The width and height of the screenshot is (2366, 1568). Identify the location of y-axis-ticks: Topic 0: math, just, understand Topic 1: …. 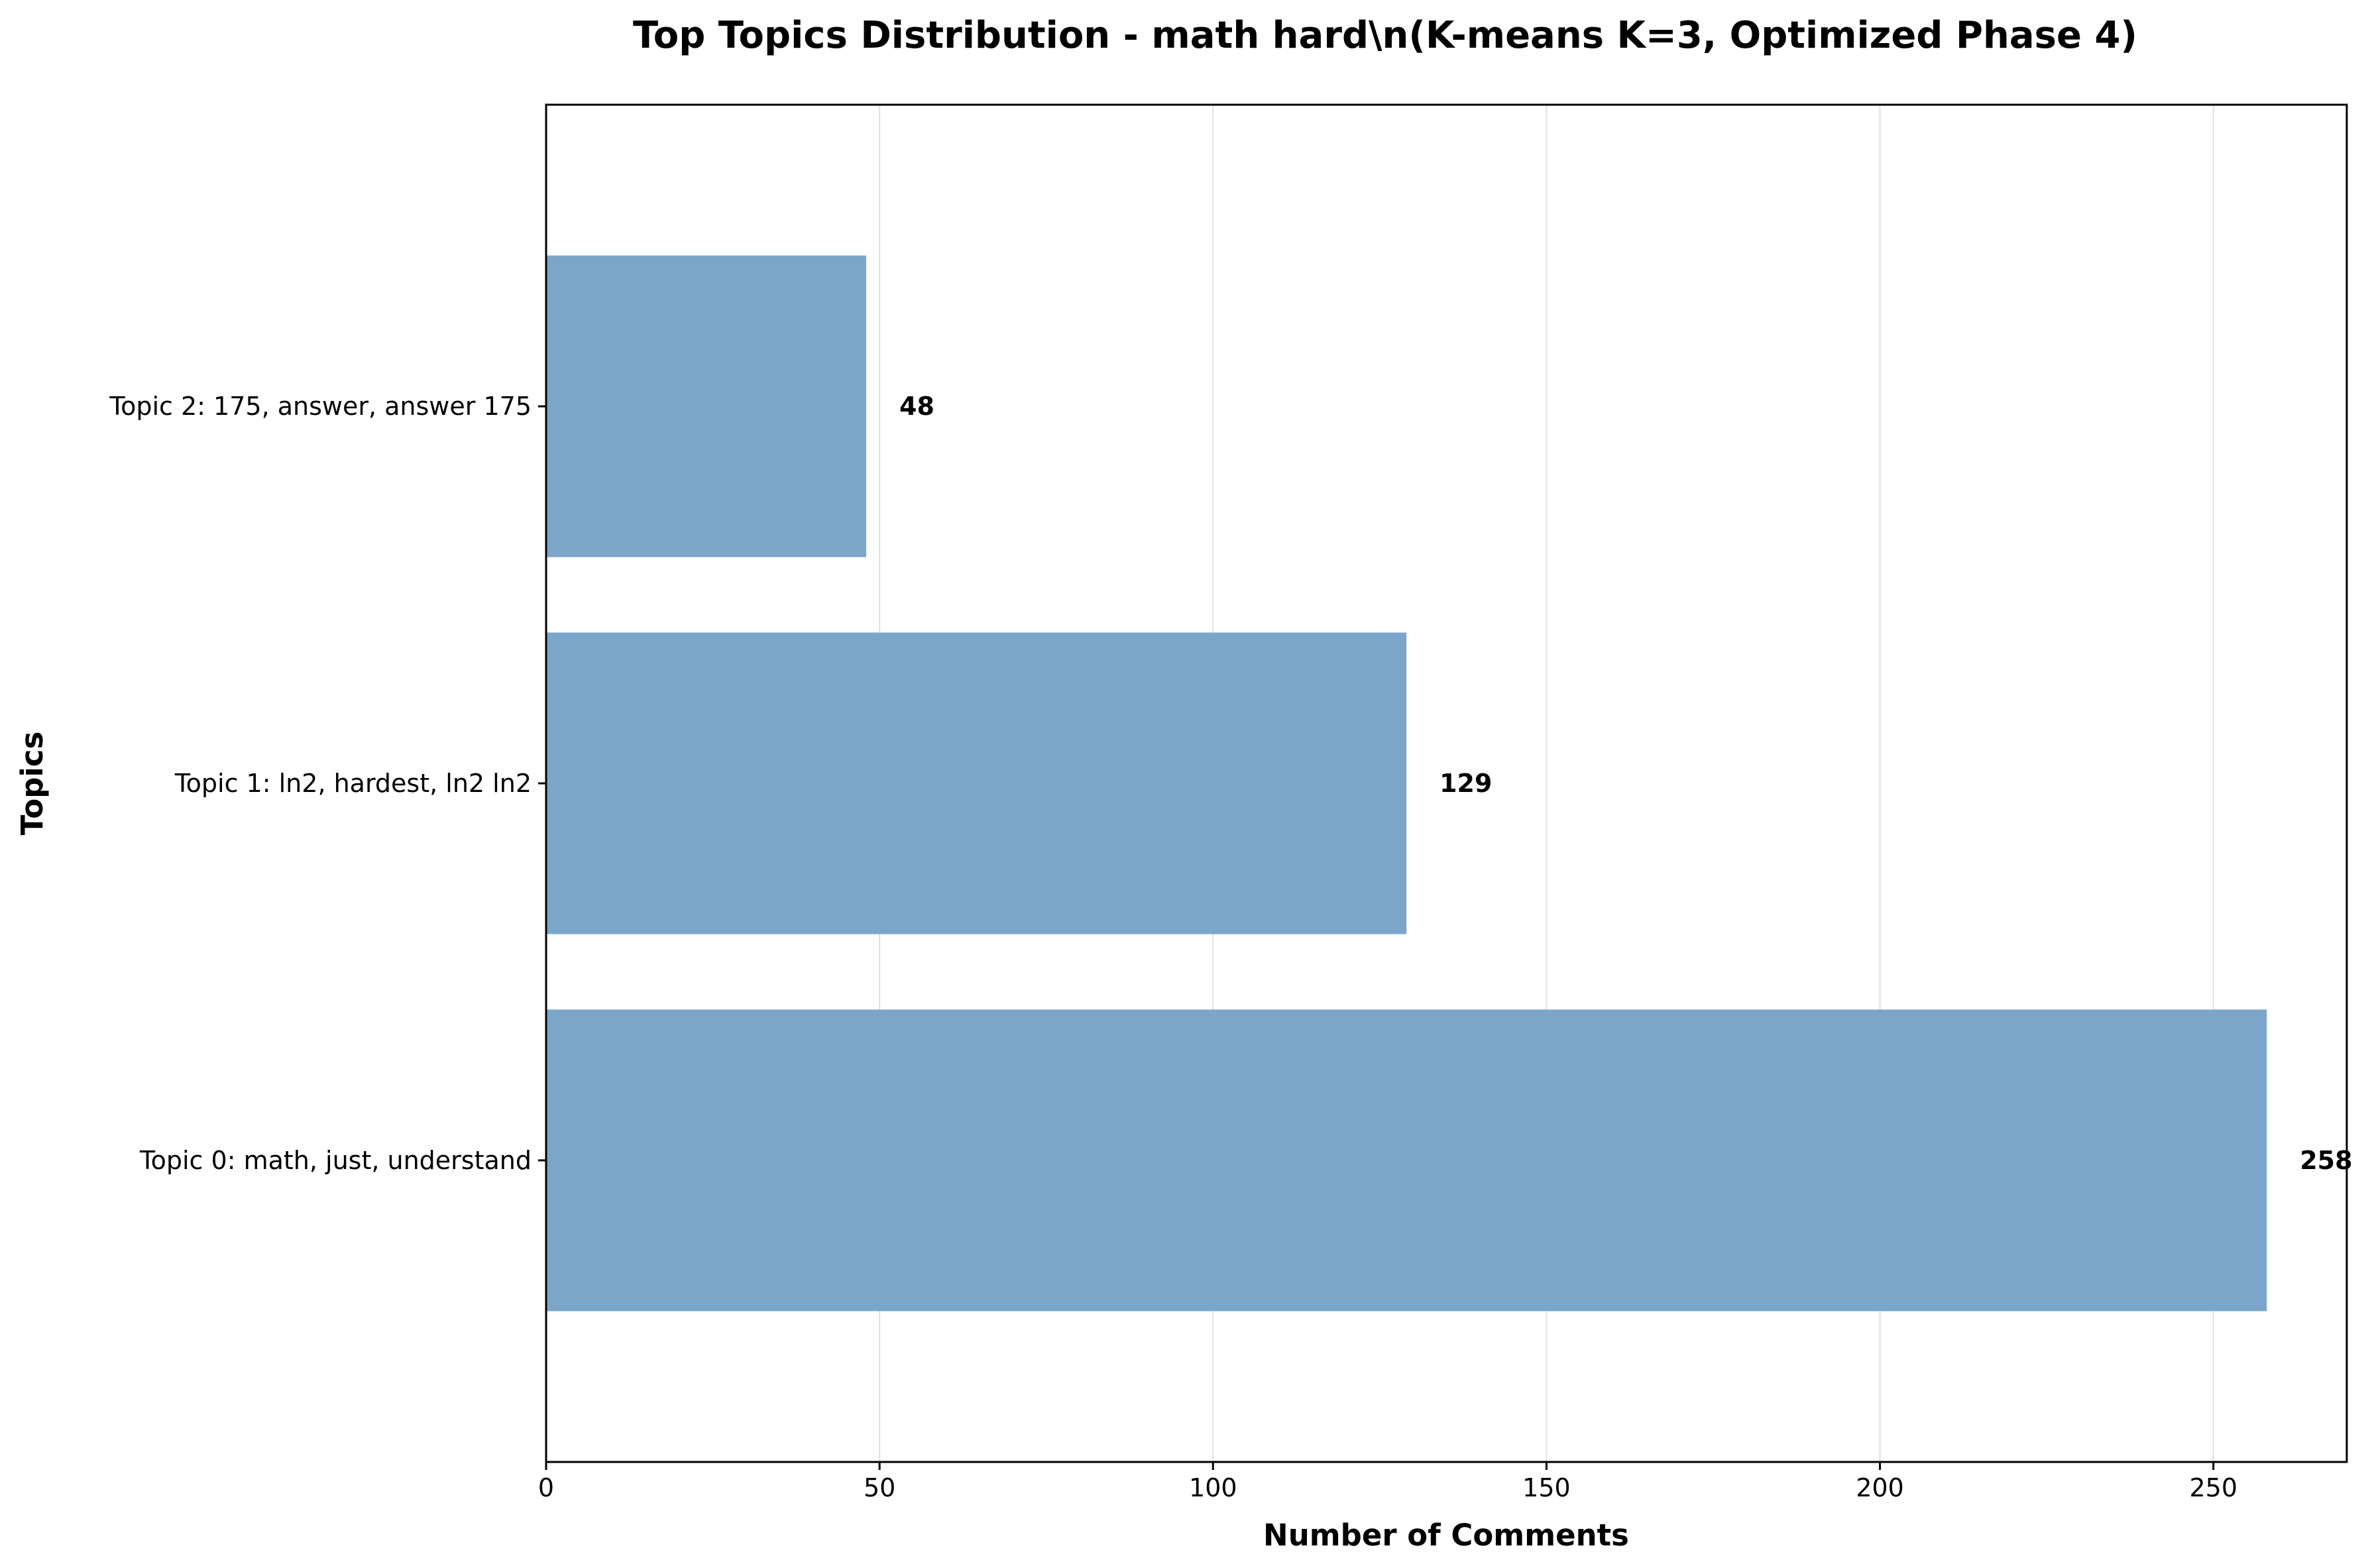
(327, 784).